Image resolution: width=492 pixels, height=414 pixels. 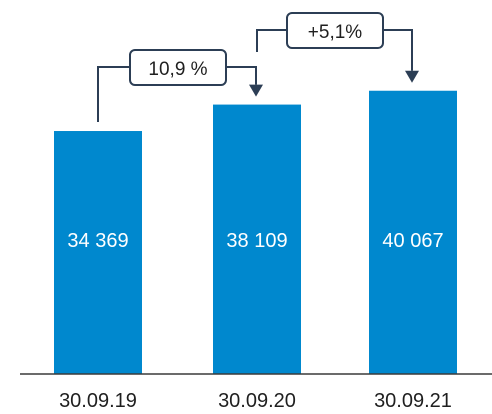 I want to click on bar-value-label: 40 067, so click(x=412, y=241).